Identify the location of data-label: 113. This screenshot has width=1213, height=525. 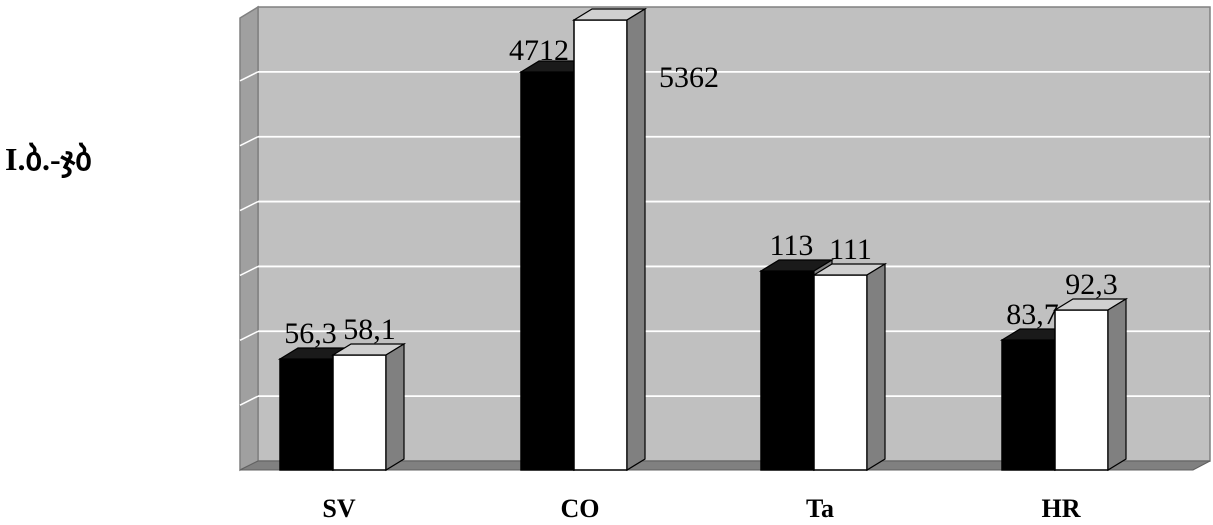
(792, 245).